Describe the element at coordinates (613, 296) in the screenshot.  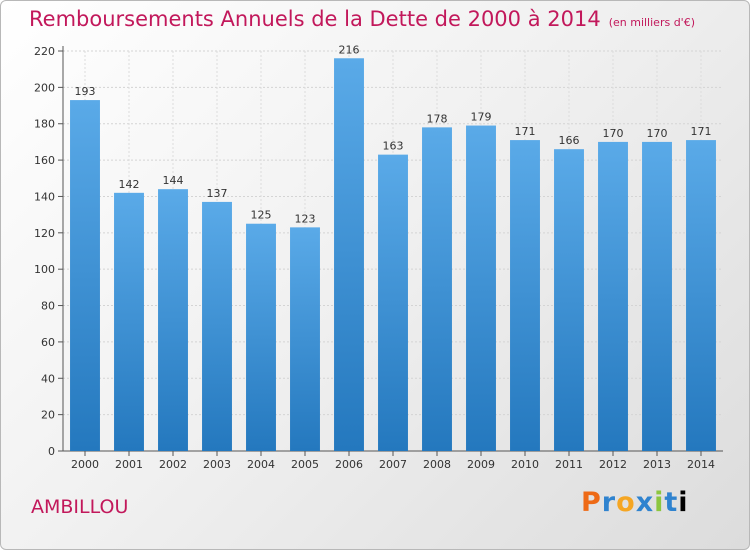
I see `bar-2012` at that location.